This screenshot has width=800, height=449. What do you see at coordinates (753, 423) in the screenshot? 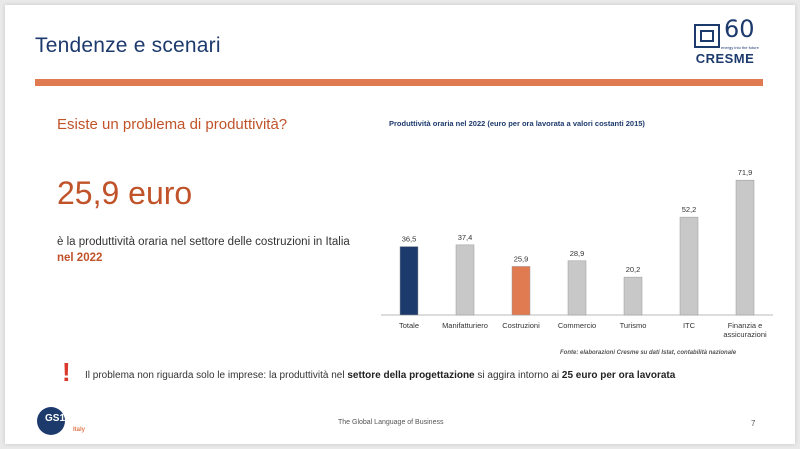
I see `page-number: 7` at bounding box center [753, 423].